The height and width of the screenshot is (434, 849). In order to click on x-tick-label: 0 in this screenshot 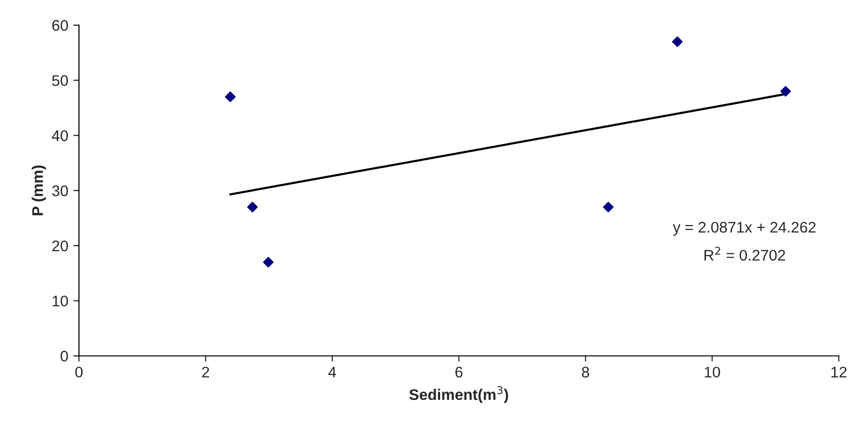, I will do `click(79, 372)`.